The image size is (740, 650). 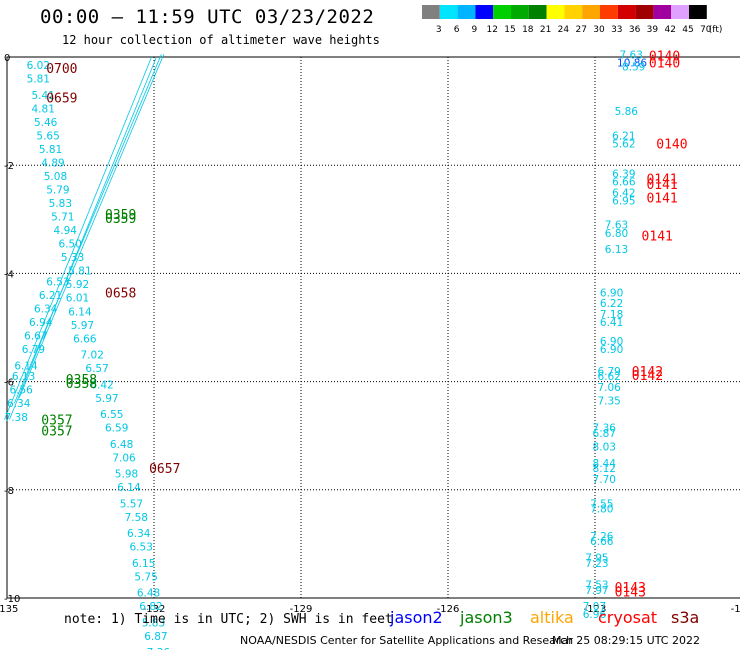 What do you see at coordinates (139, 534) in the screenshot?
I see `wave-height-label: 6.34` at bounding box center [139, 534].